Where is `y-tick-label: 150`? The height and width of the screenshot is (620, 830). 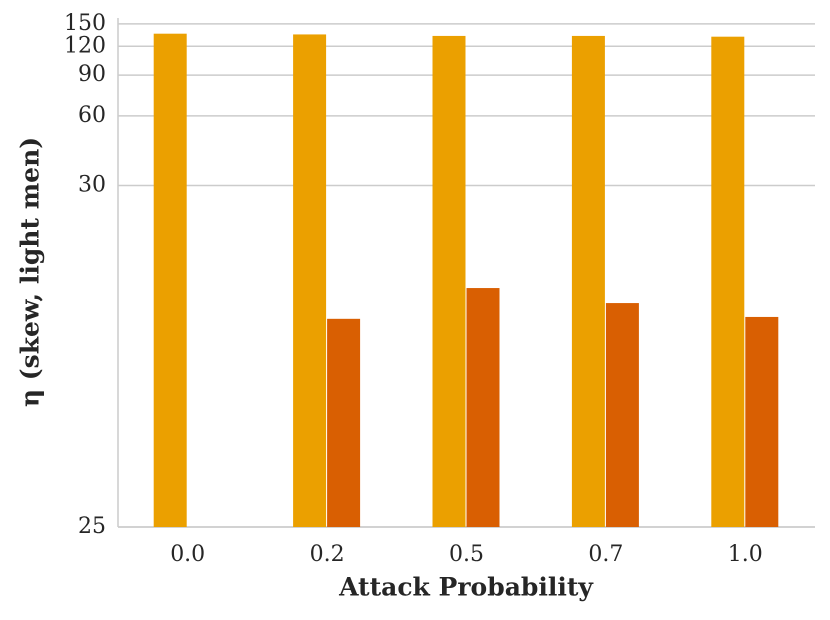 y-tick-label: 150 is located at coordinates (85, 23).